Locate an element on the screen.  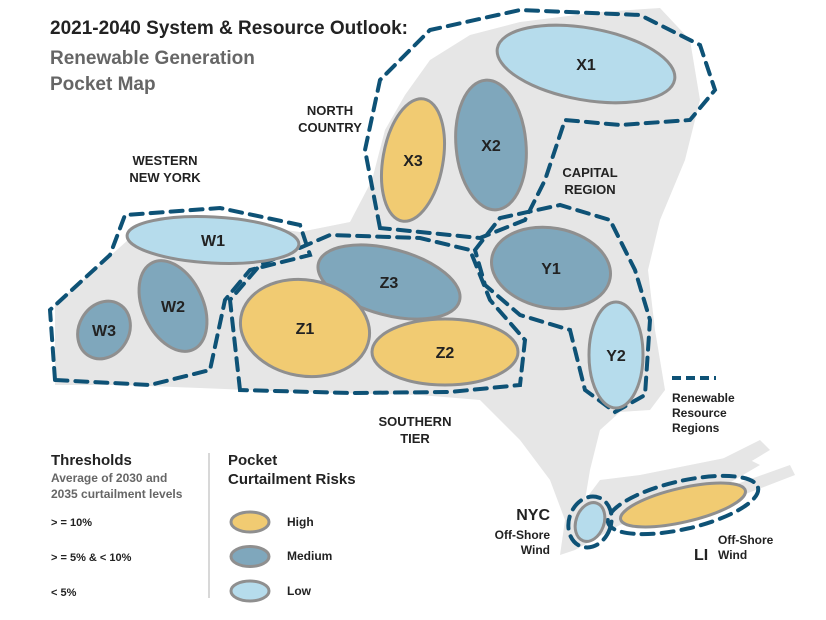
pocket-x2 is located at coordinates (491, 145).